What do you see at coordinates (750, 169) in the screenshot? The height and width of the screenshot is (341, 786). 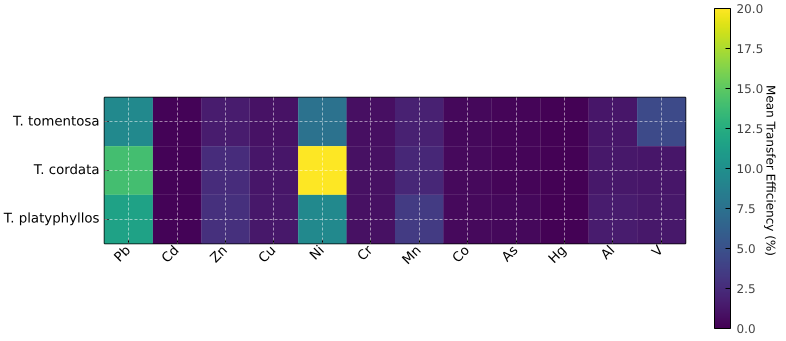 I see `color-bar-label: 10.0` at bounding box center [750, 169].